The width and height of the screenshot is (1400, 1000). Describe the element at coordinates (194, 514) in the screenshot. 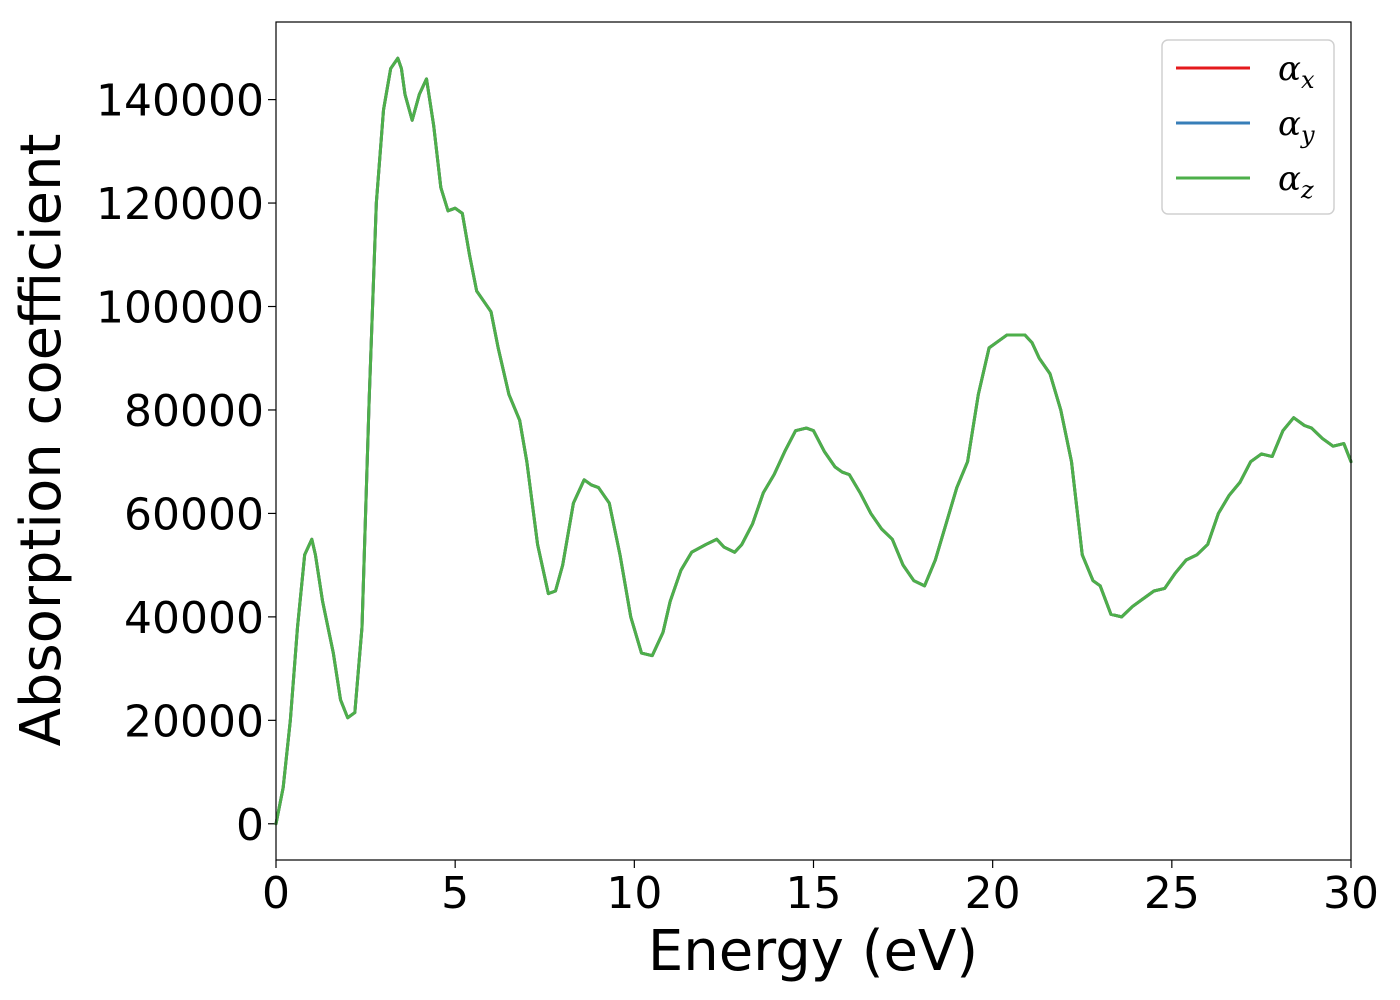

I see `y-tick-label: 60000` at that location.